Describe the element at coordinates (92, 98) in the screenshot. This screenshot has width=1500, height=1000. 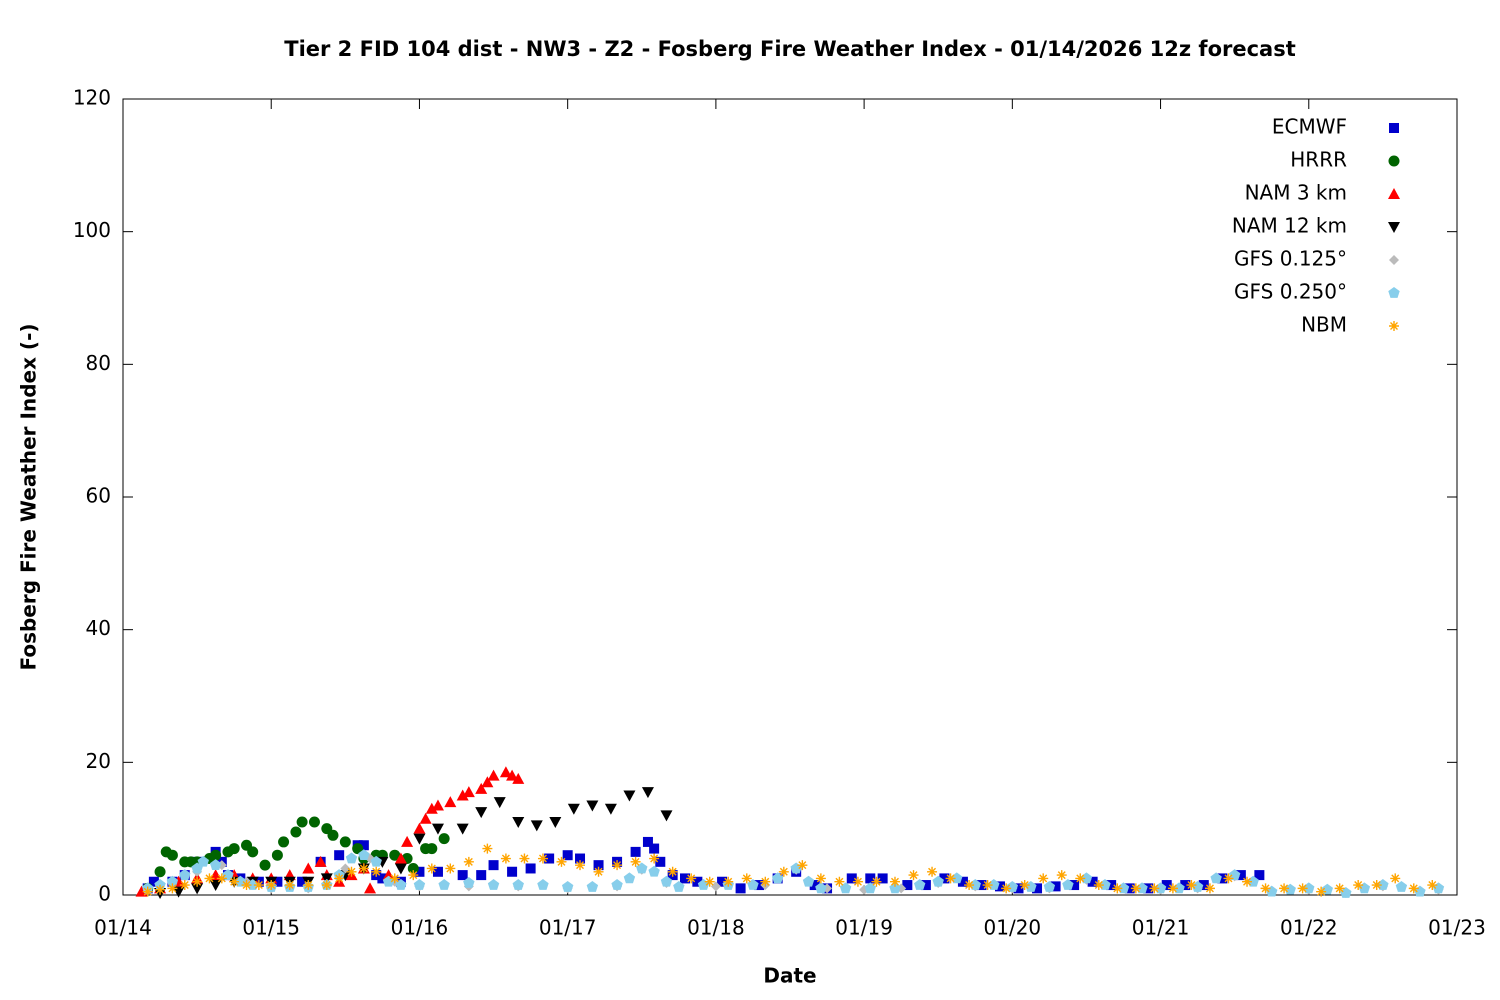
I see `y-tick-label: 120` at that location.